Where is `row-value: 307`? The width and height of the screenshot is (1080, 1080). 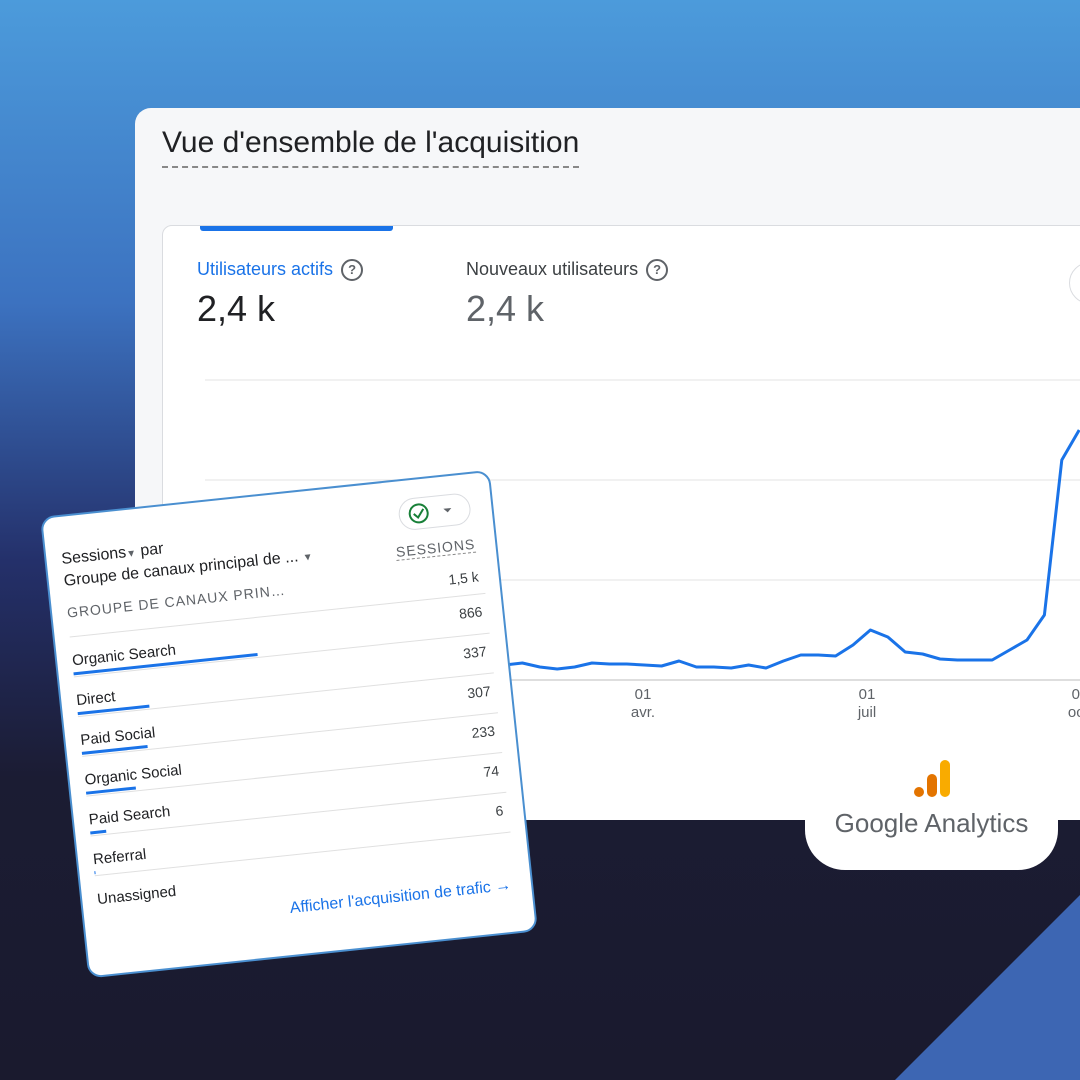 row-value: 307 is located at coordinates (479, 692).